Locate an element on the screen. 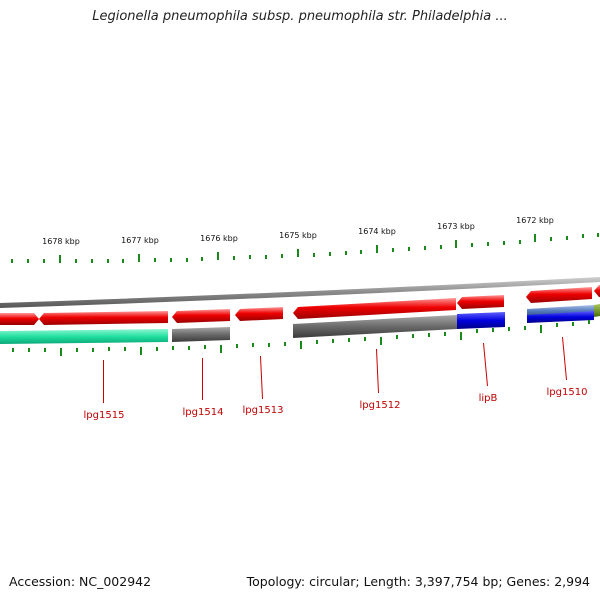  scale-label: 1677 kbp is located at coordinates (140, 240).